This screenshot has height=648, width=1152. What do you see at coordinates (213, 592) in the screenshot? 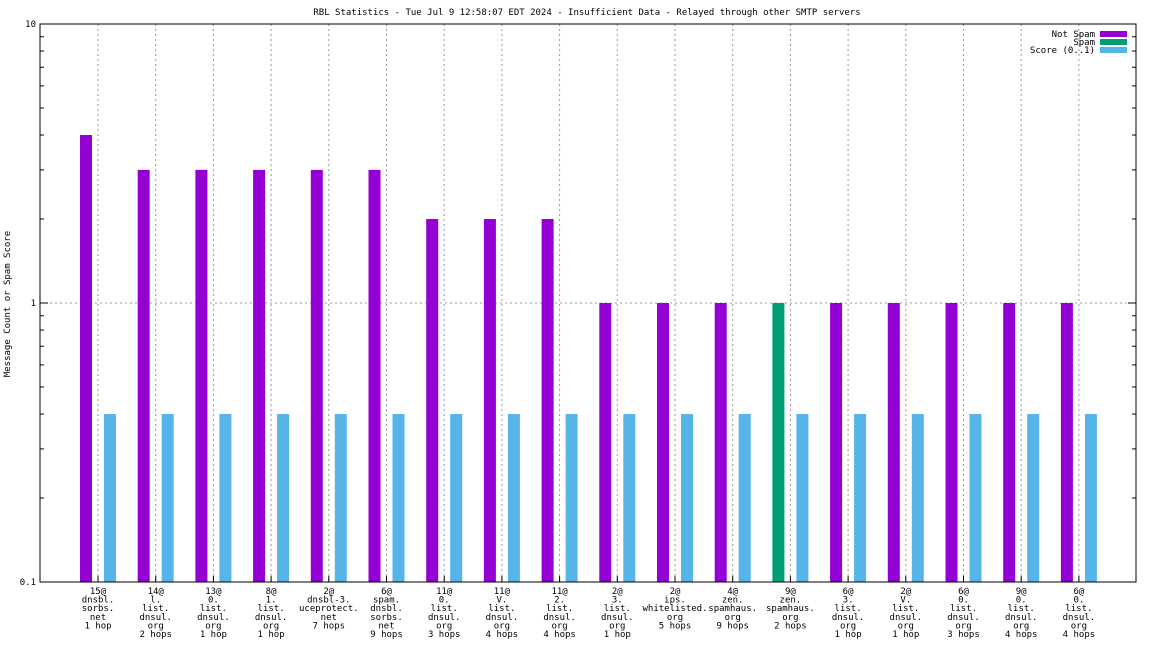
I see `x-tick-label: 13@` at bounding box center [213, 592].